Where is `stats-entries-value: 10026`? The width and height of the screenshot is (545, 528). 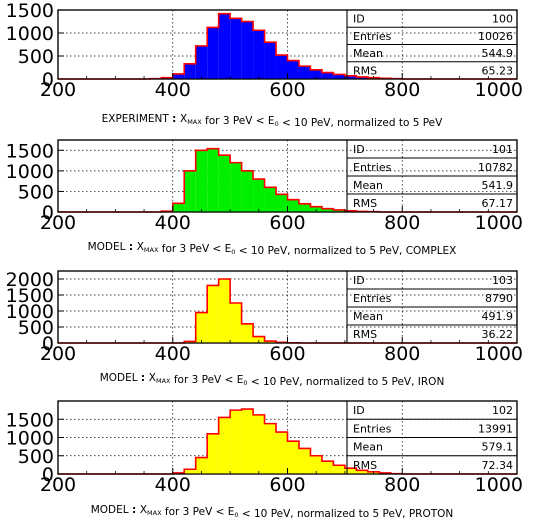 stats-entries-value: 10026 is located at coordinates (495, 36).